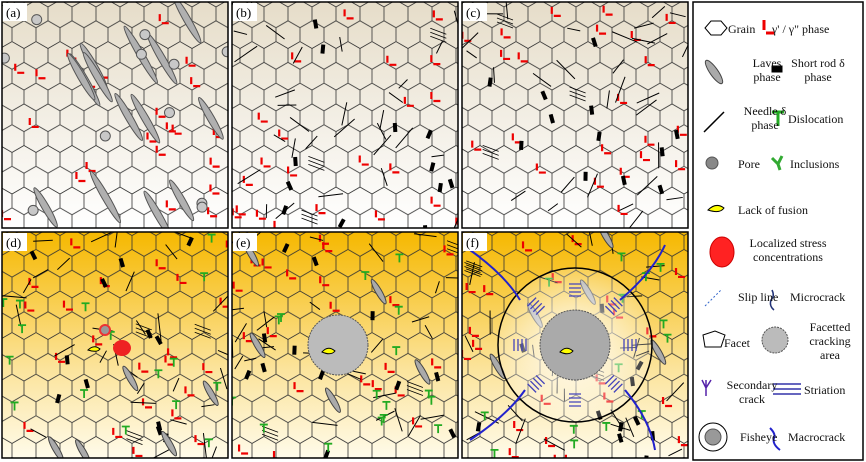 Image resolution: width=866 pixels, height=462 pixels. I want to click on striation-set, so click(438, 35).